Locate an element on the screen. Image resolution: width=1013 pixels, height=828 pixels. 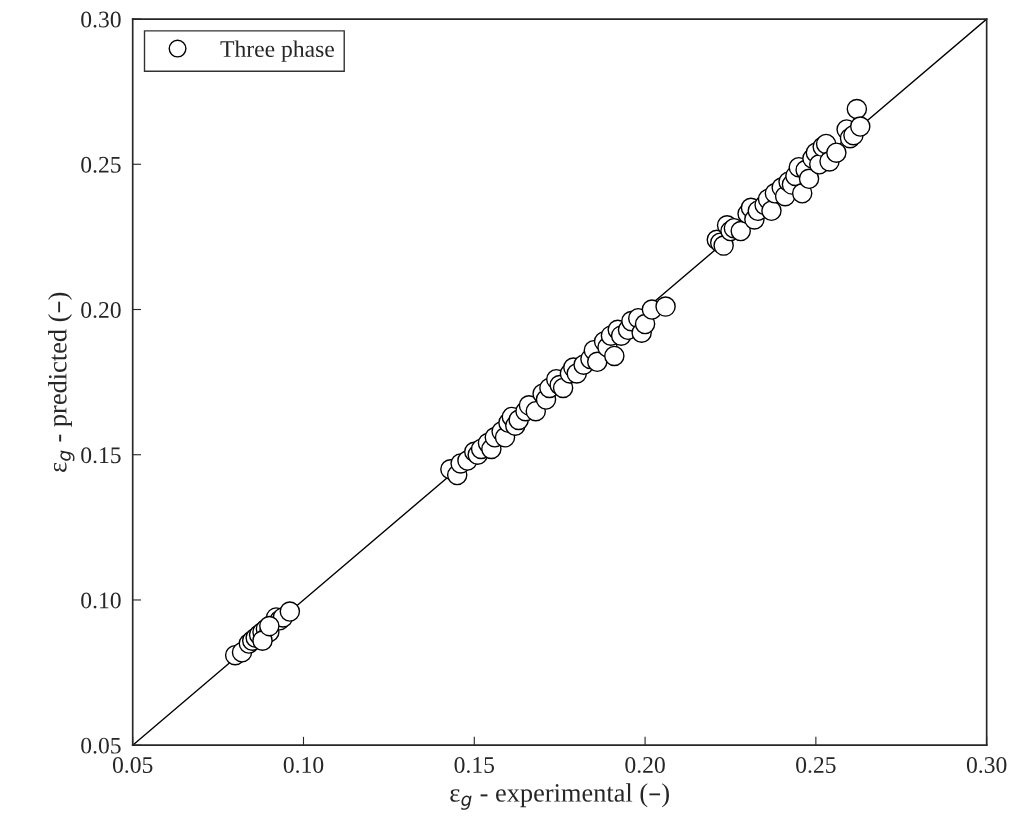
y-tick-label: 0.05 is located at coordinates (101, 745).